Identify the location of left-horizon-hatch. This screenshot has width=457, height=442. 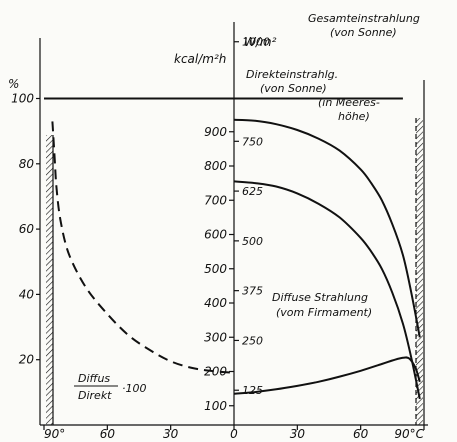
(49, 280).